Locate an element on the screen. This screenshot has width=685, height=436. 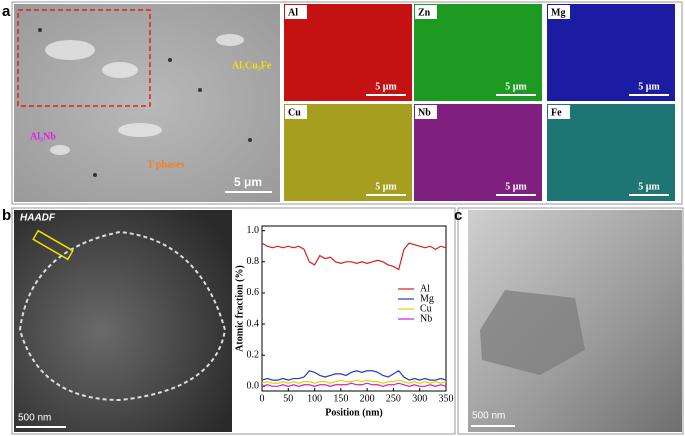
legend-label: Cu is located at coordinates (426, 308).